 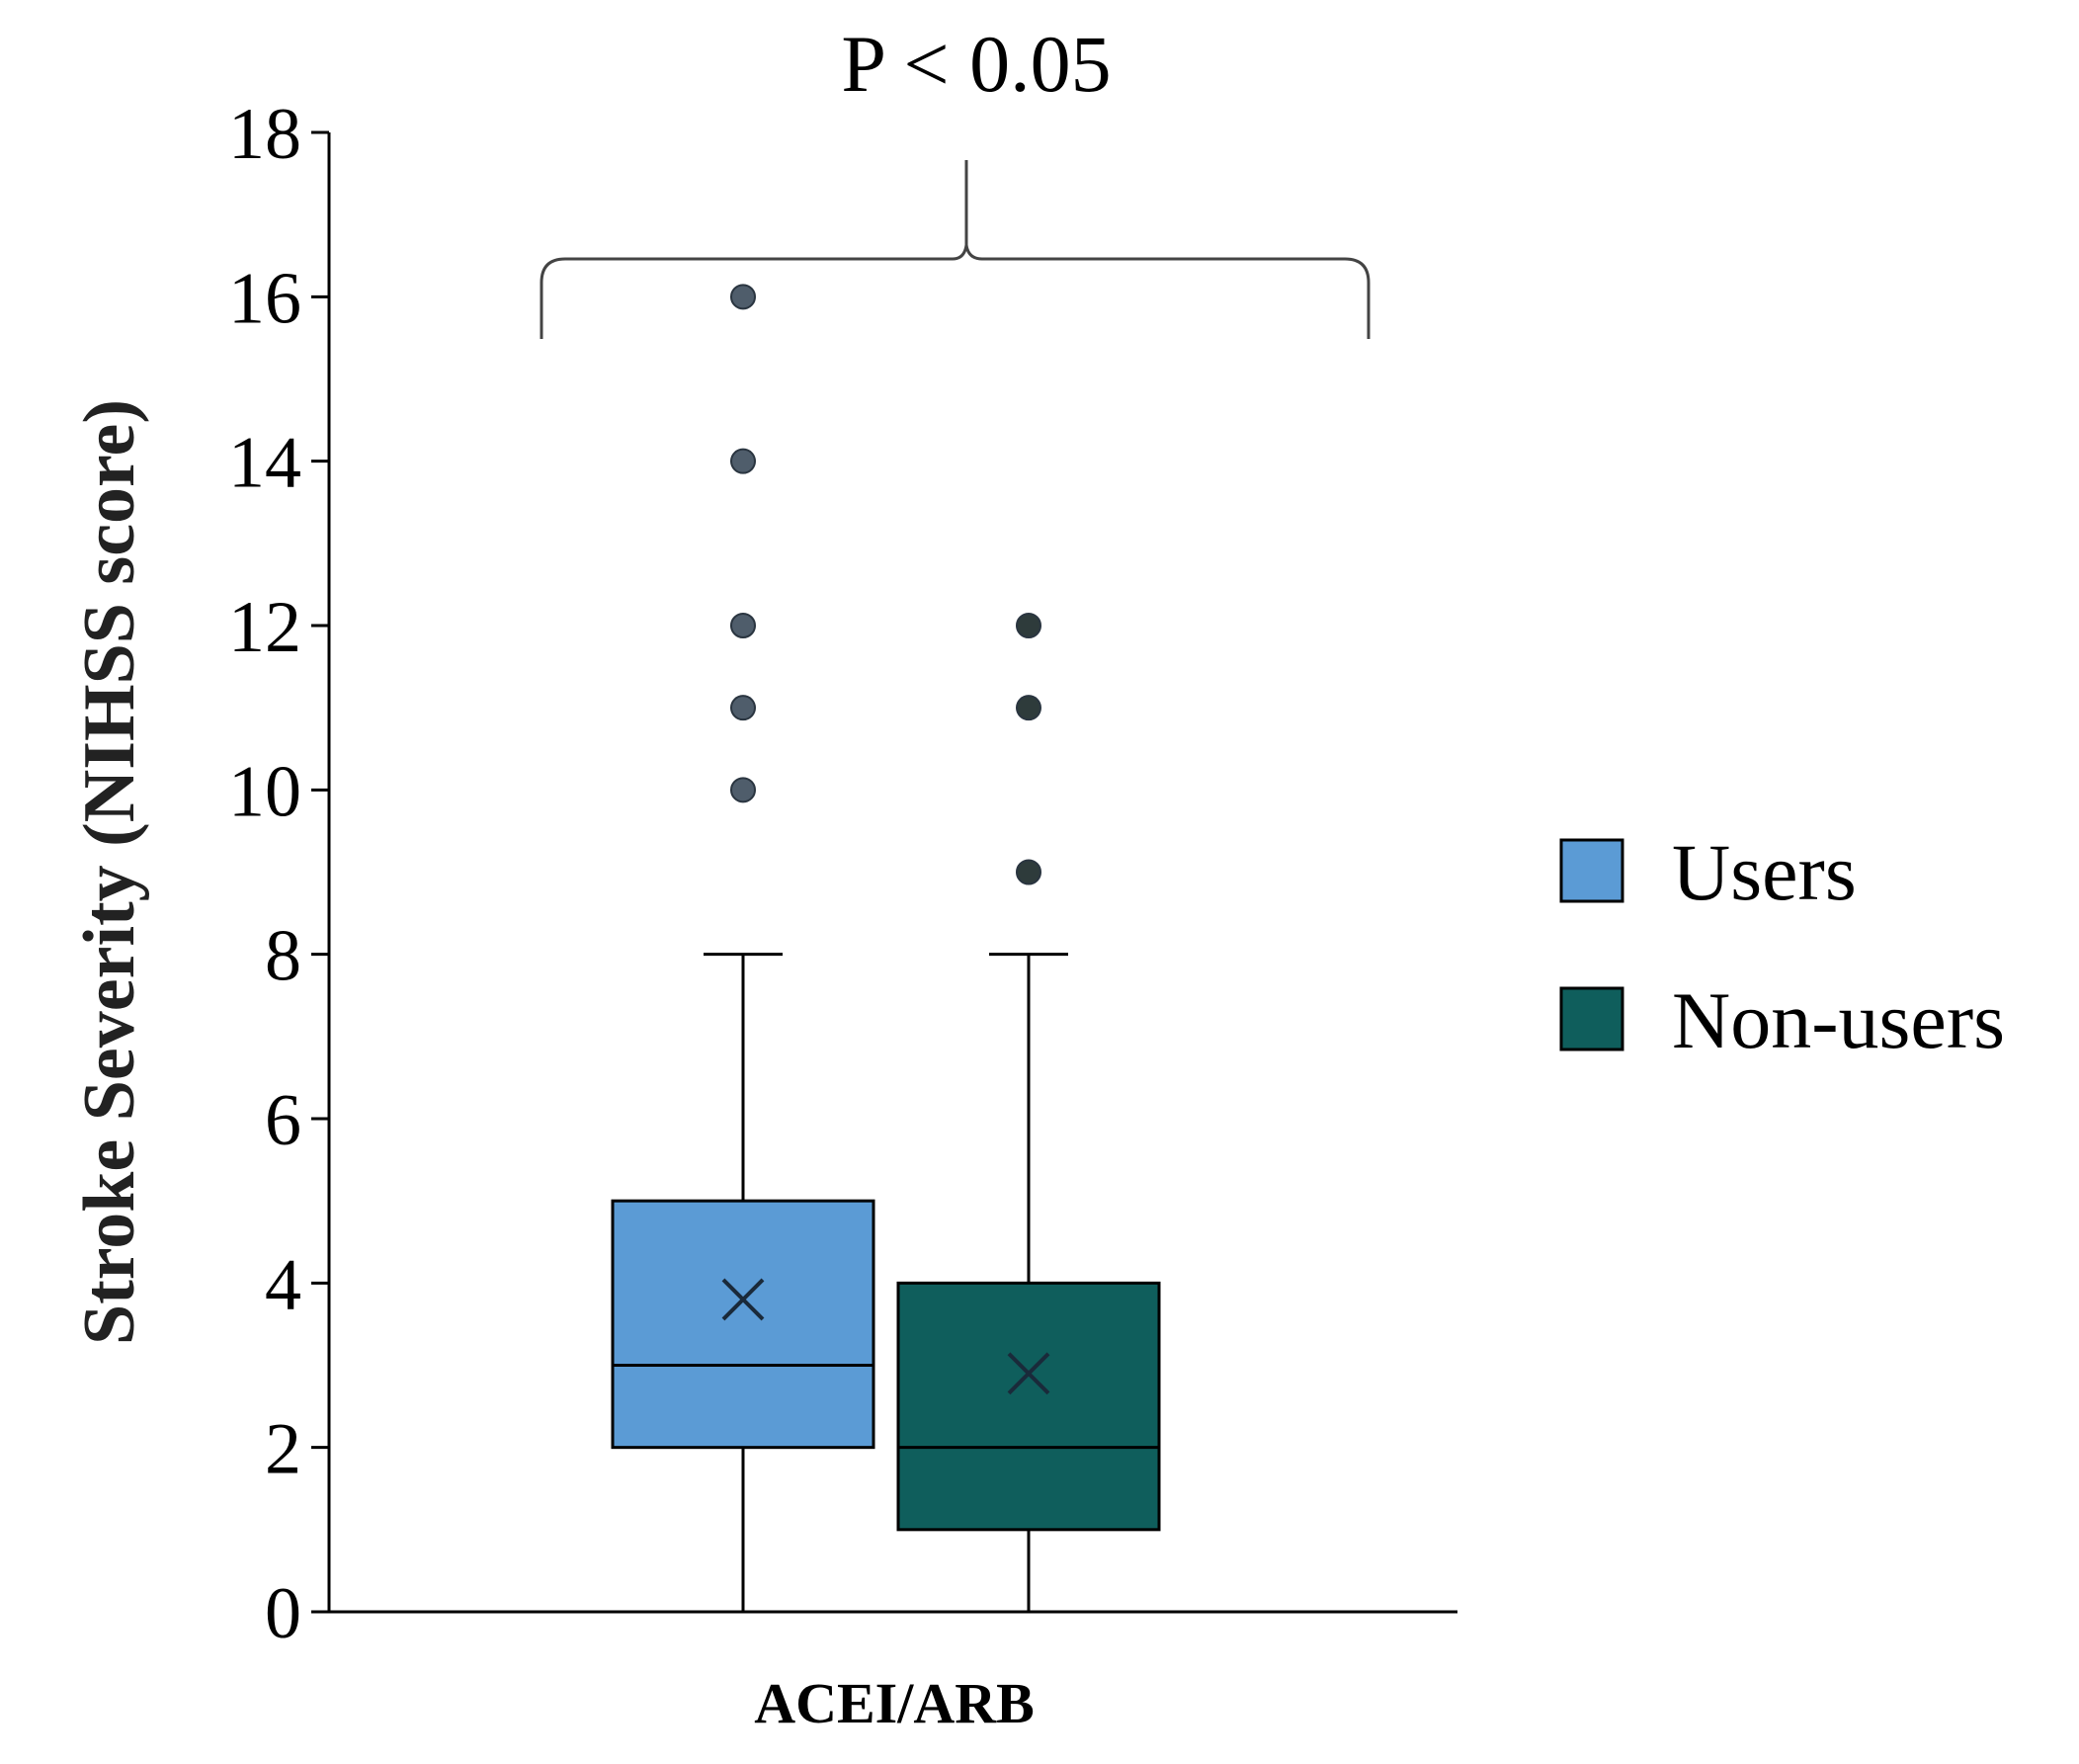 What do you see at coordinates (283, 1284) in the screenshot?
I see `y-tick-label: 4` at bounding box center [283, 1284].